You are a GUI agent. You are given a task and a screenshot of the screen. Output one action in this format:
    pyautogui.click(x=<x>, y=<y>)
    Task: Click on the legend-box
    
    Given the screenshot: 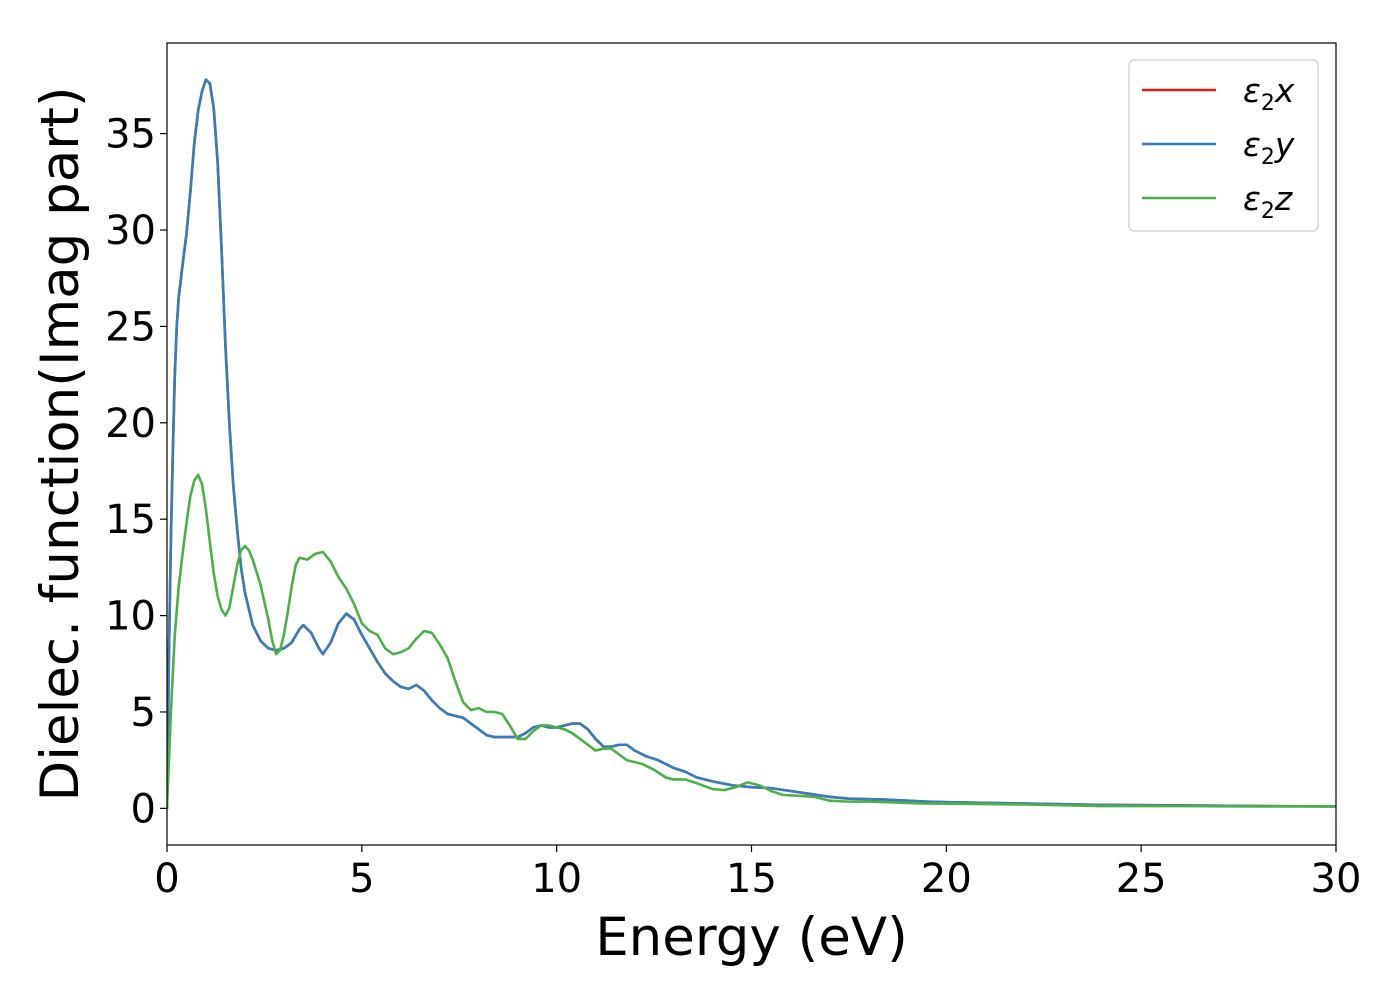 What is the action you would take?
    pyautogui.click(x=1223, y=145)
    